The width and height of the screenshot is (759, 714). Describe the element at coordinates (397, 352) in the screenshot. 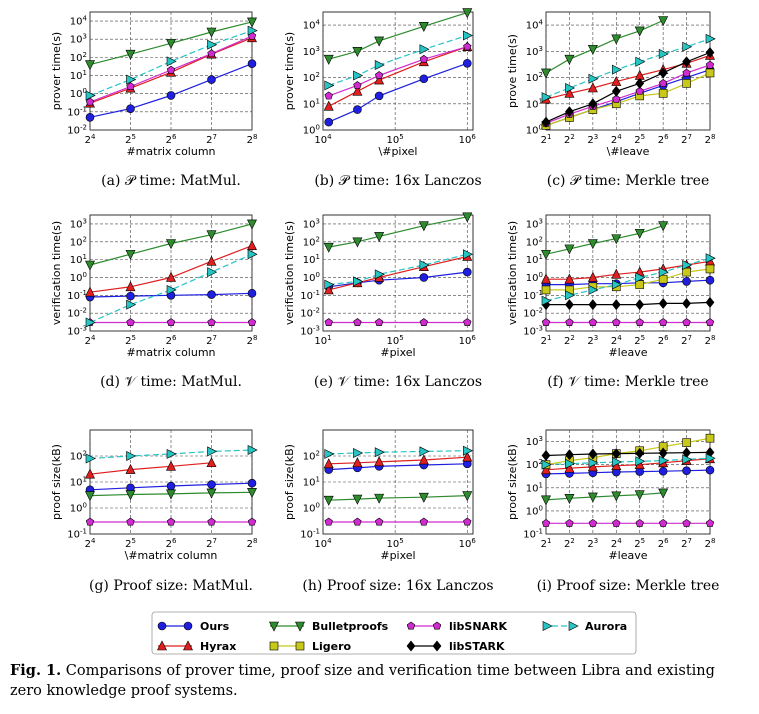

I see `x-axis-label: #pixel` at that location.